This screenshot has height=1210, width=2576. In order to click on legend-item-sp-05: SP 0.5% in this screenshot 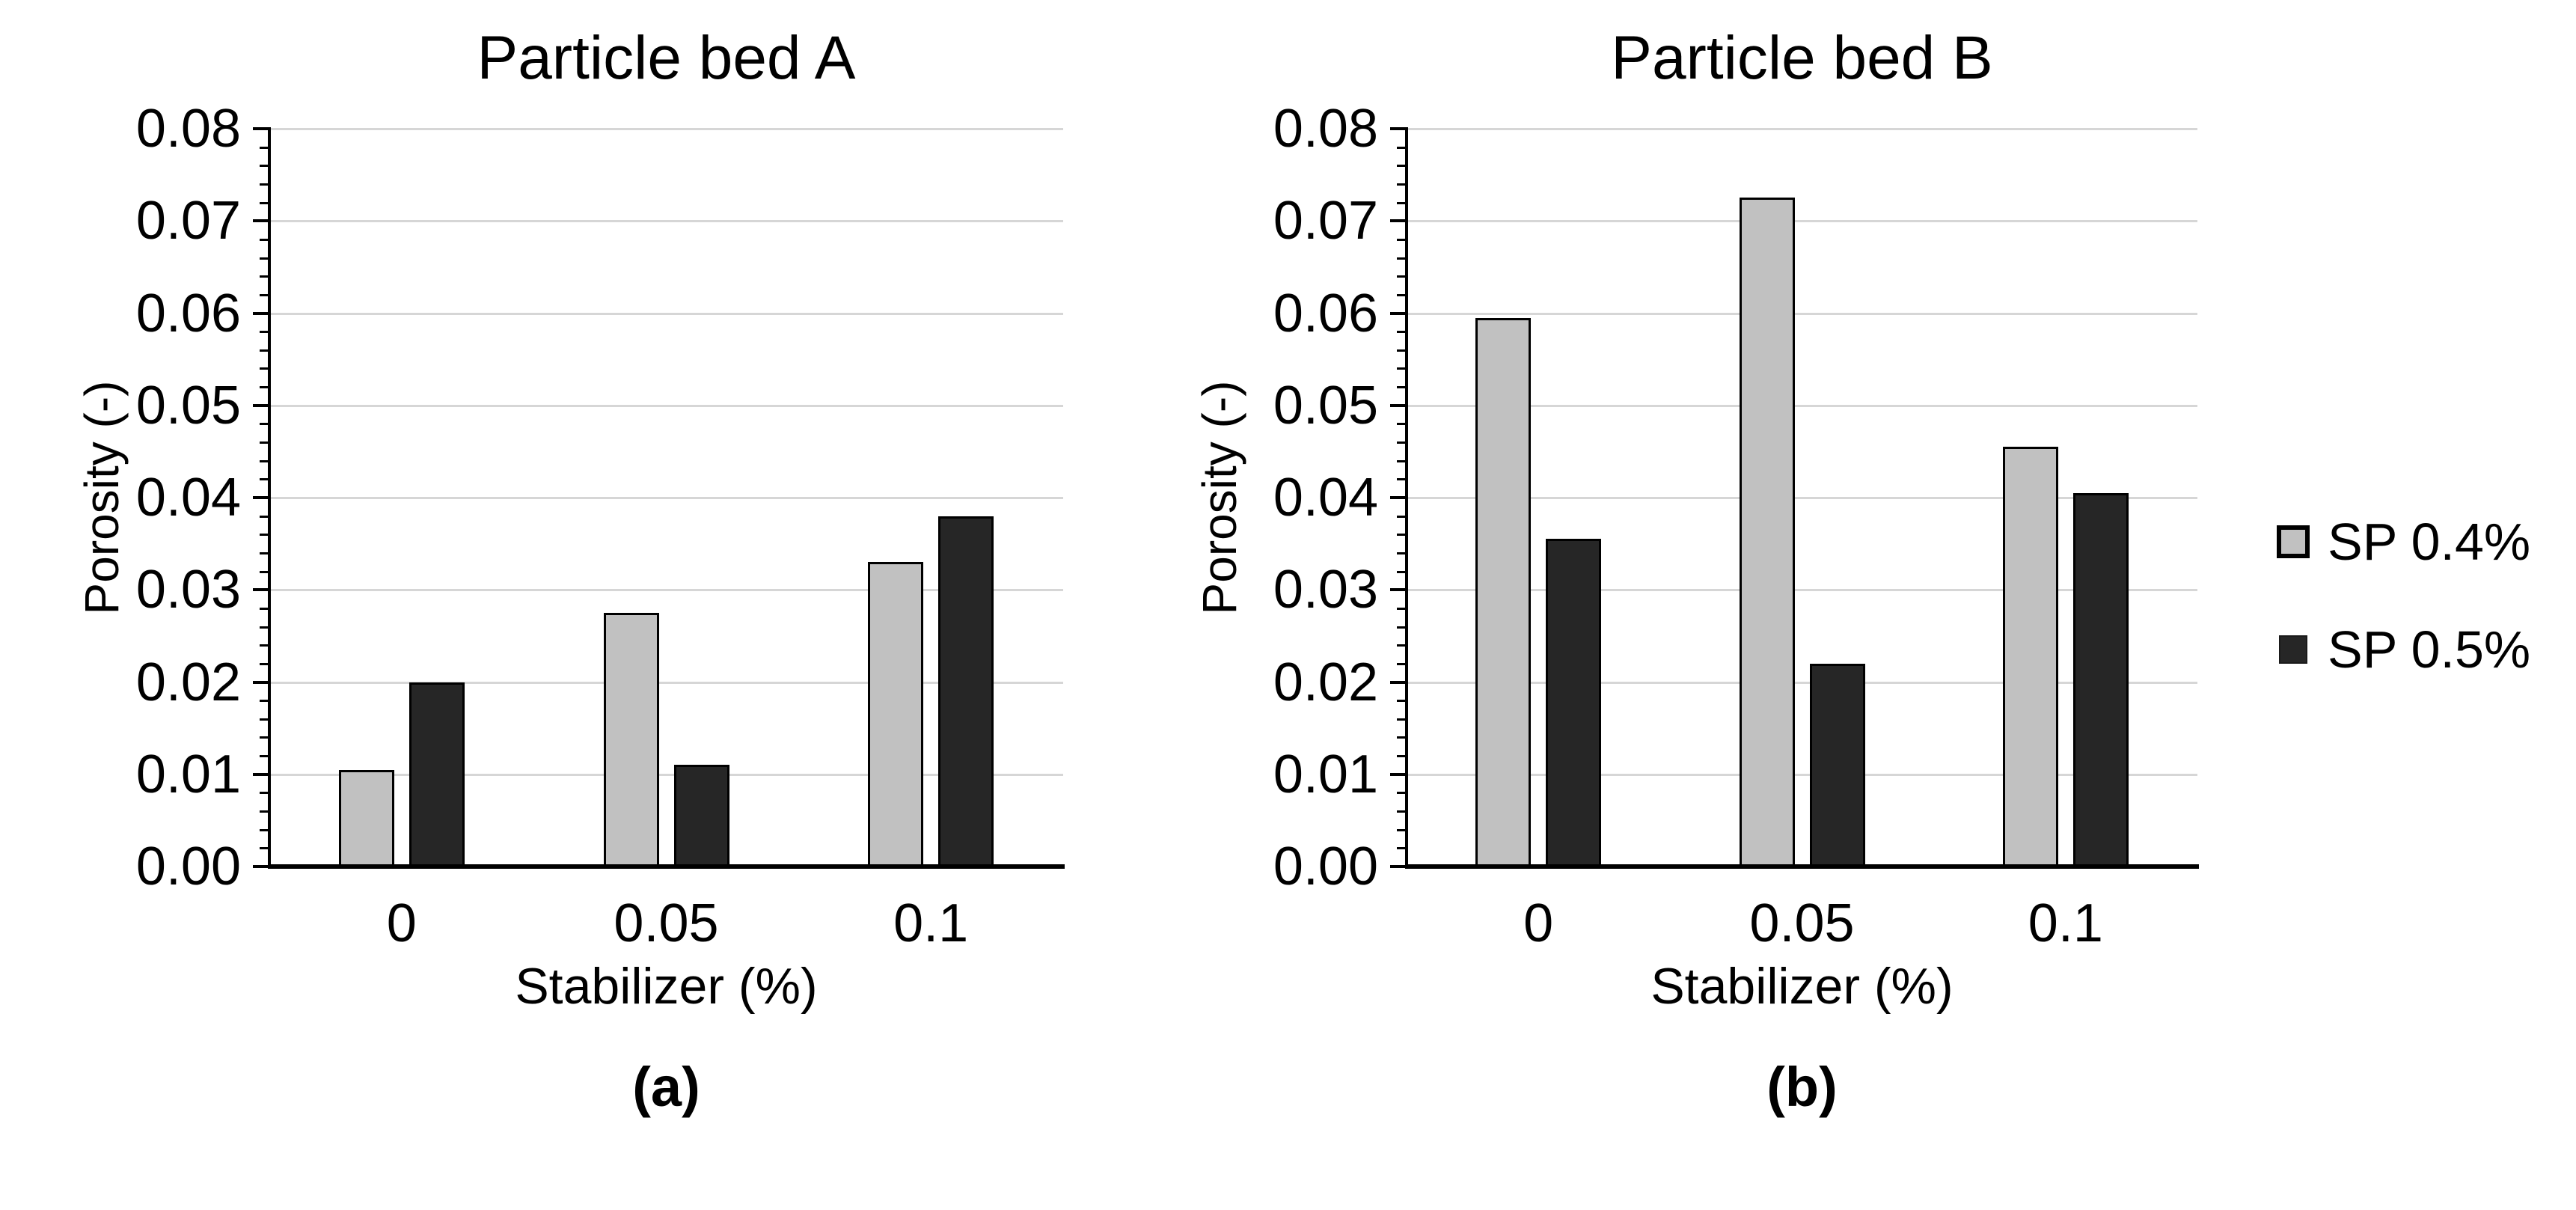, I will do `click(2403, 650)`.